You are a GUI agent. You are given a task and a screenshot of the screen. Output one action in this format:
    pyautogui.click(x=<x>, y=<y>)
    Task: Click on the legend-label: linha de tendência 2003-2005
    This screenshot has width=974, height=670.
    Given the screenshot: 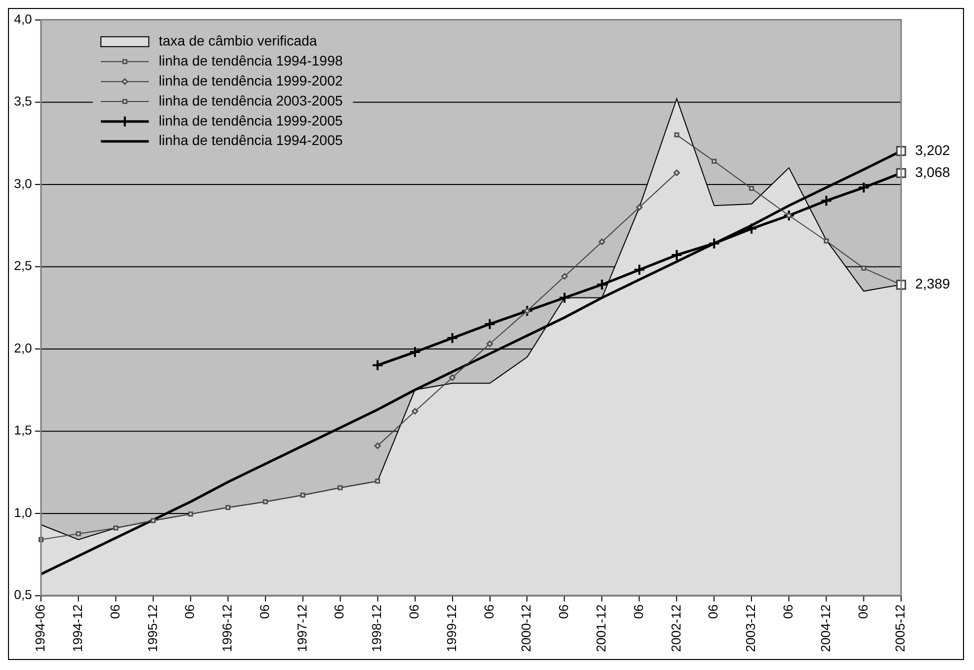 What is the action you would take?
    pyautogui.click(x=250, y=100)
    